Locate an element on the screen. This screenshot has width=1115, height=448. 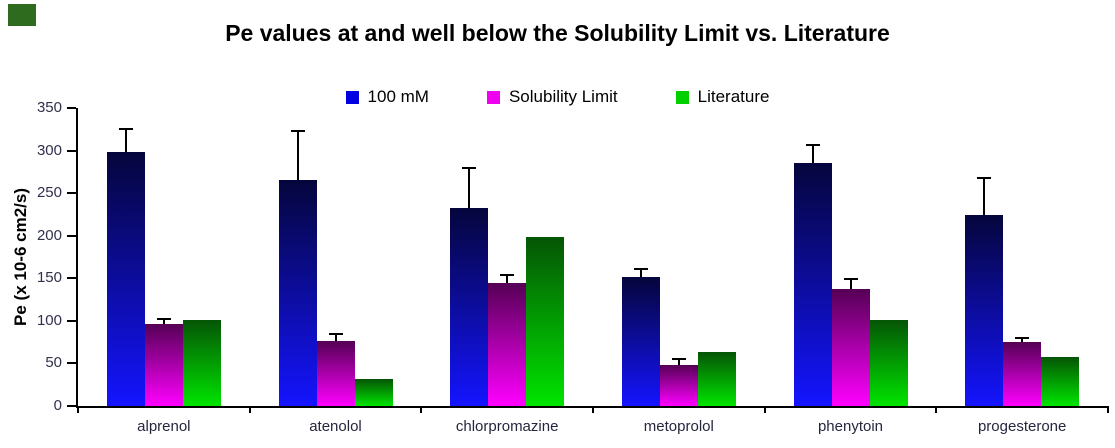
error-bar-cap-100-mm-progesterone is located at coordinates (984, 177).